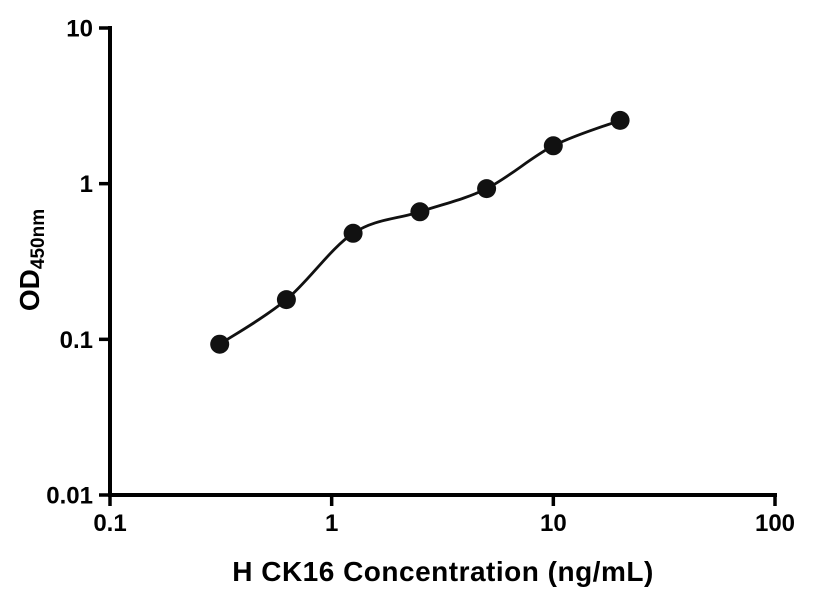 The width and height of the screenshot is (816, 612). What do you see at coordinates (76, 340) in the screenshot?
I see `y-axis-tick-label: 0.1` at bounding box center [76, 340].